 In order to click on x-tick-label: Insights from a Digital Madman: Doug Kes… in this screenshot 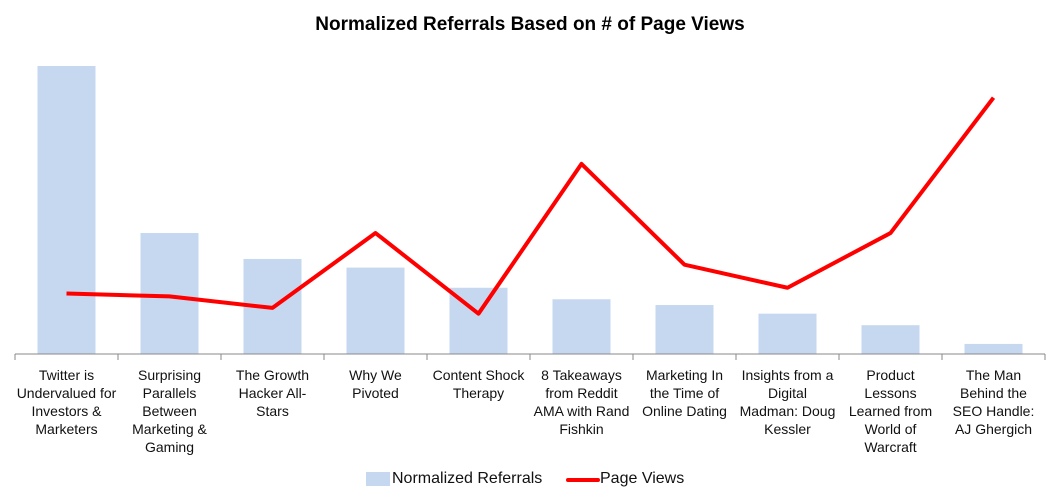, I will do `click(787, 402)`.